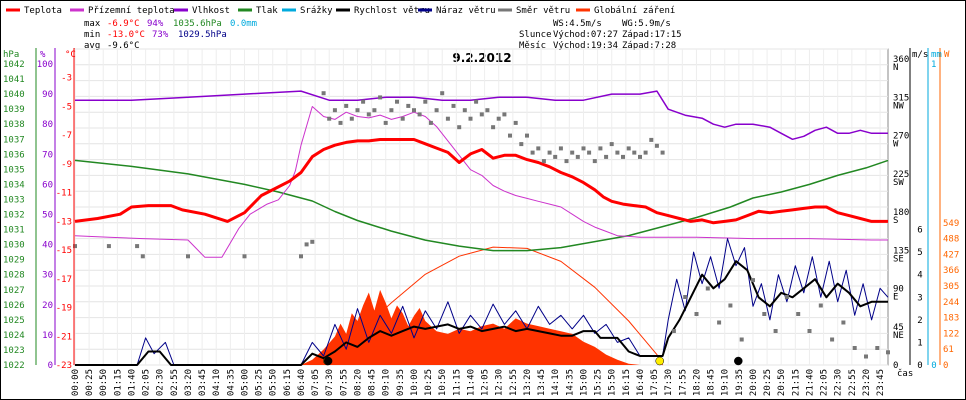 The image size is (966, 400). Describe the element at coordinates (542, 382) in the screenshot. I see `x-tick-label: 13:45` at that location.